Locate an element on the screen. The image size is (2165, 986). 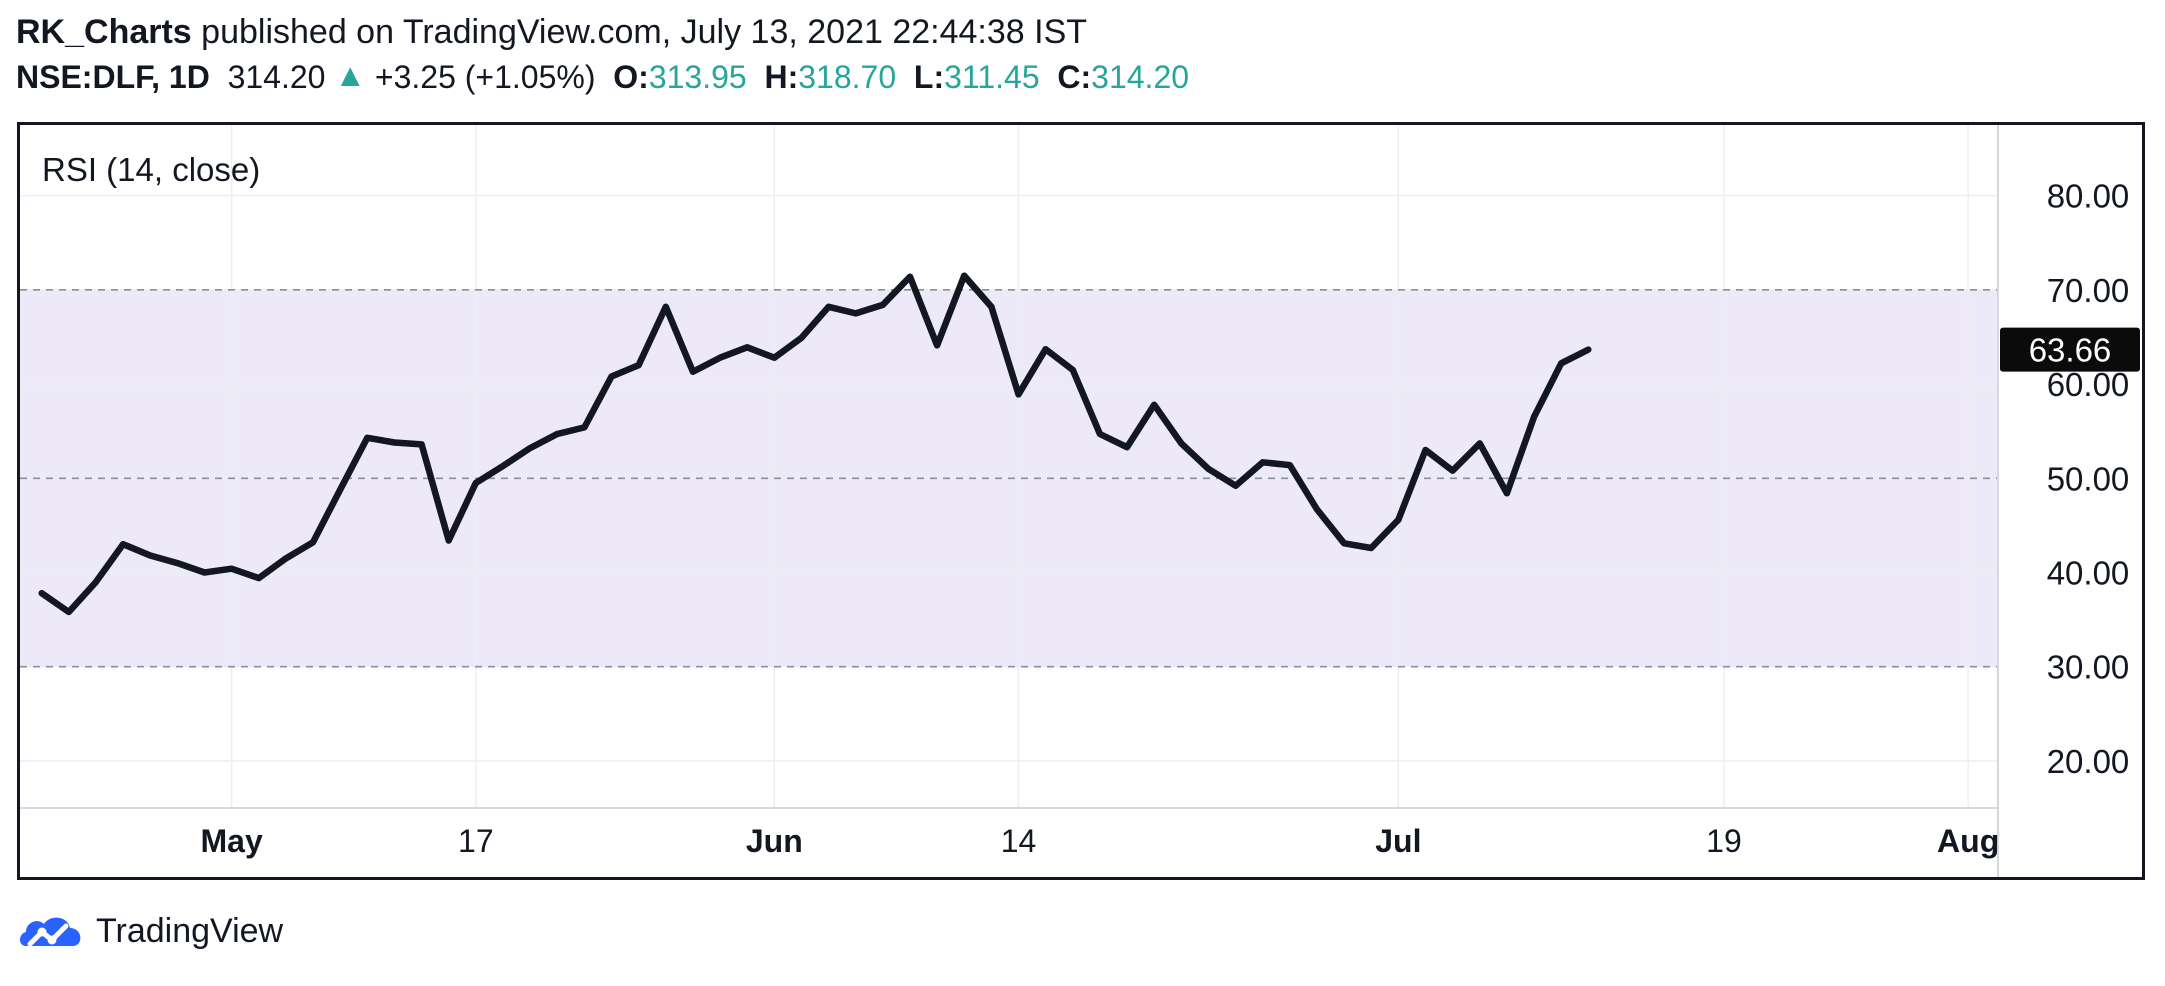
tradingview-brand: TradingView is located at coordinates (190, 930).